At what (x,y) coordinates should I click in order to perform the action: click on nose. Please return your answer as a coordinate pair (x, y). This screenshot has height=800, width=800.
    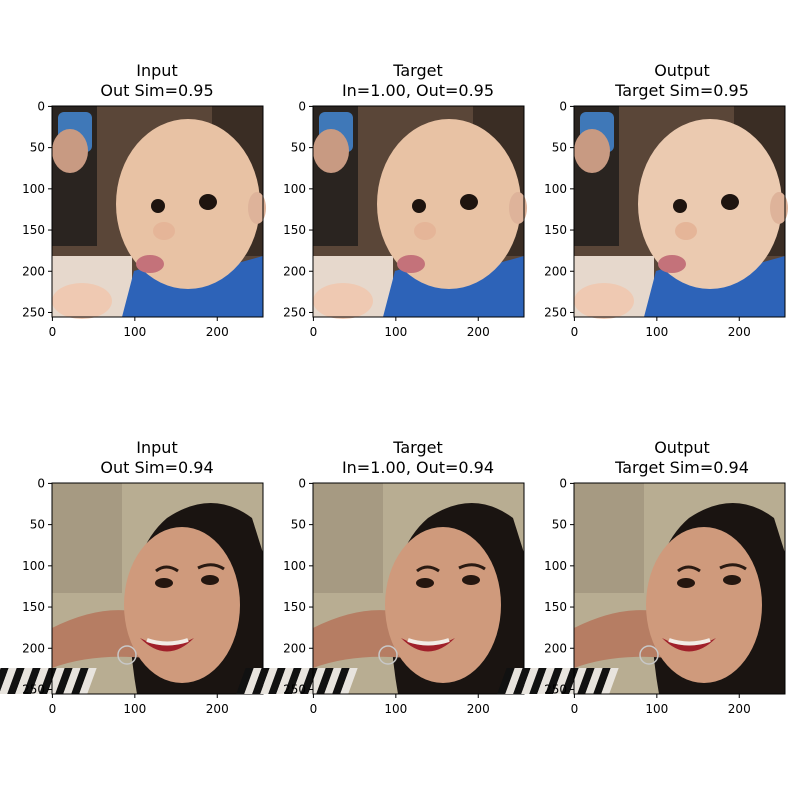
    Looking at the image, I should click on (686, 231).